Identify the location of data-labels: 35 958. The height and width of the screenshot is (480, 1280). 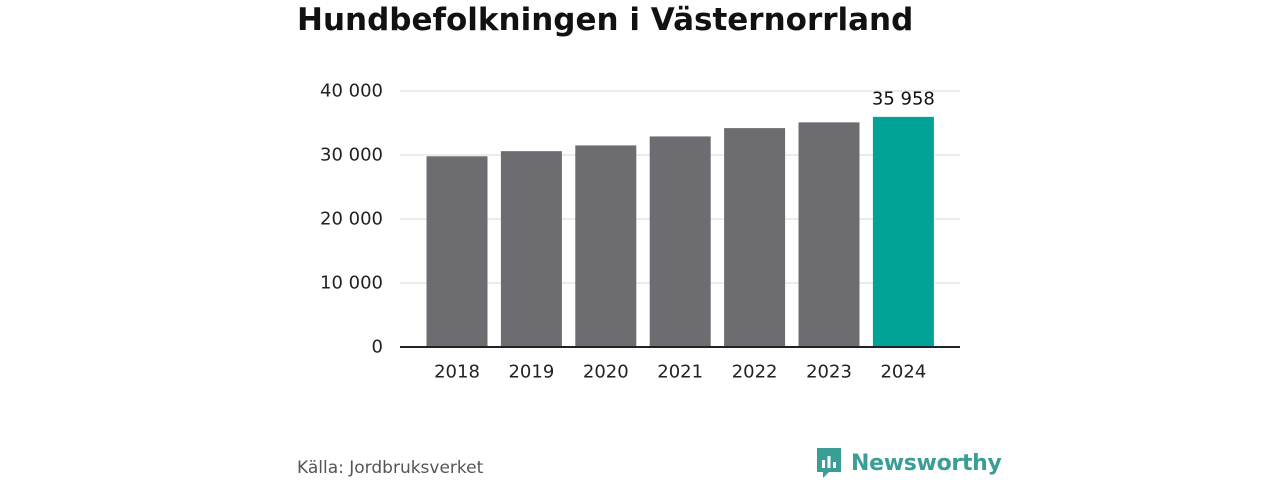
(903, 98).